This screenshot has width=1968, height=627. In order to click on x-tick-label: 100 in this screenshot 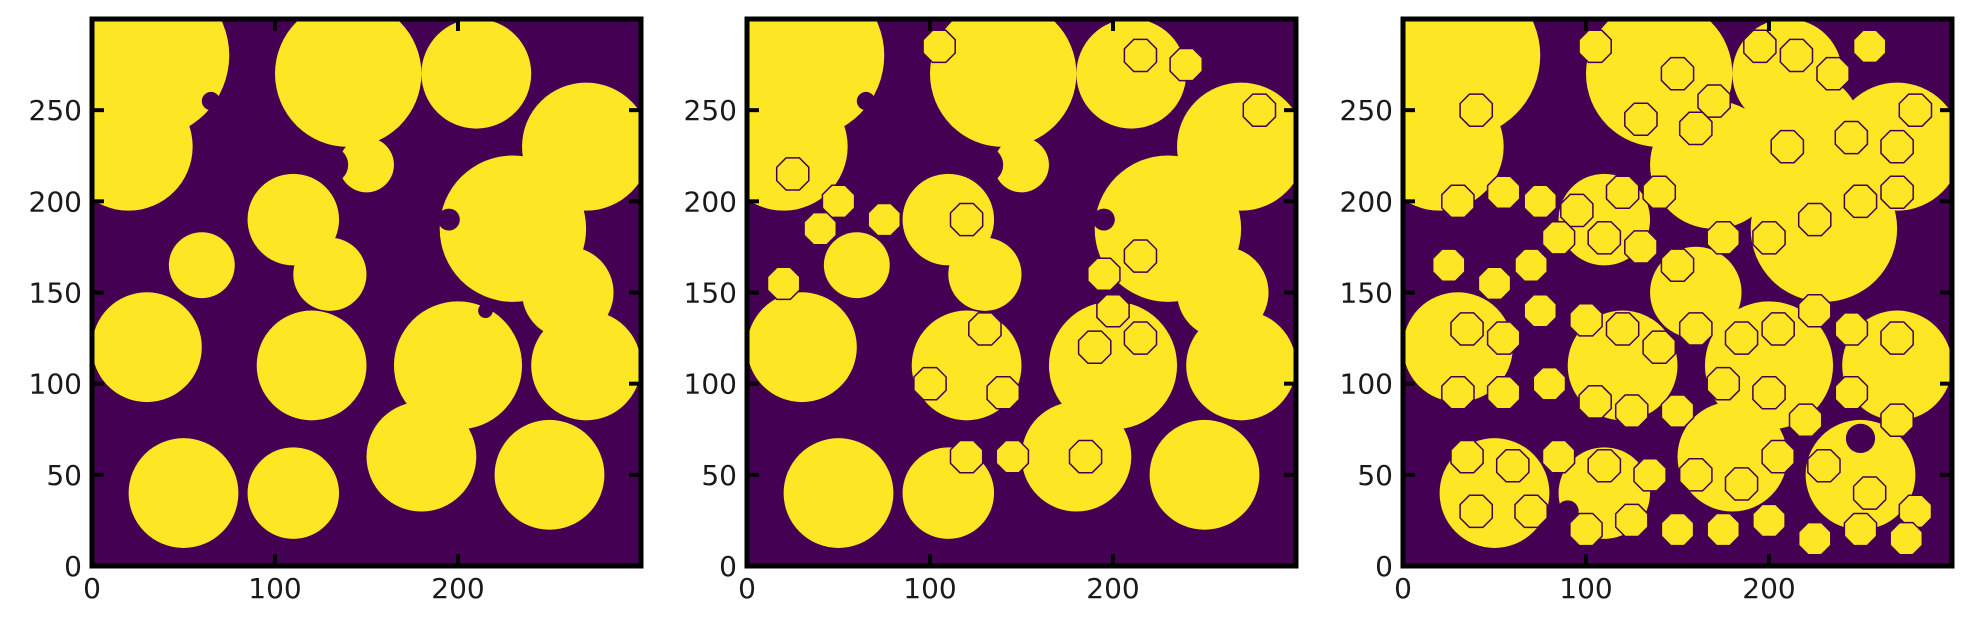, I will do `click(274, 588)`.